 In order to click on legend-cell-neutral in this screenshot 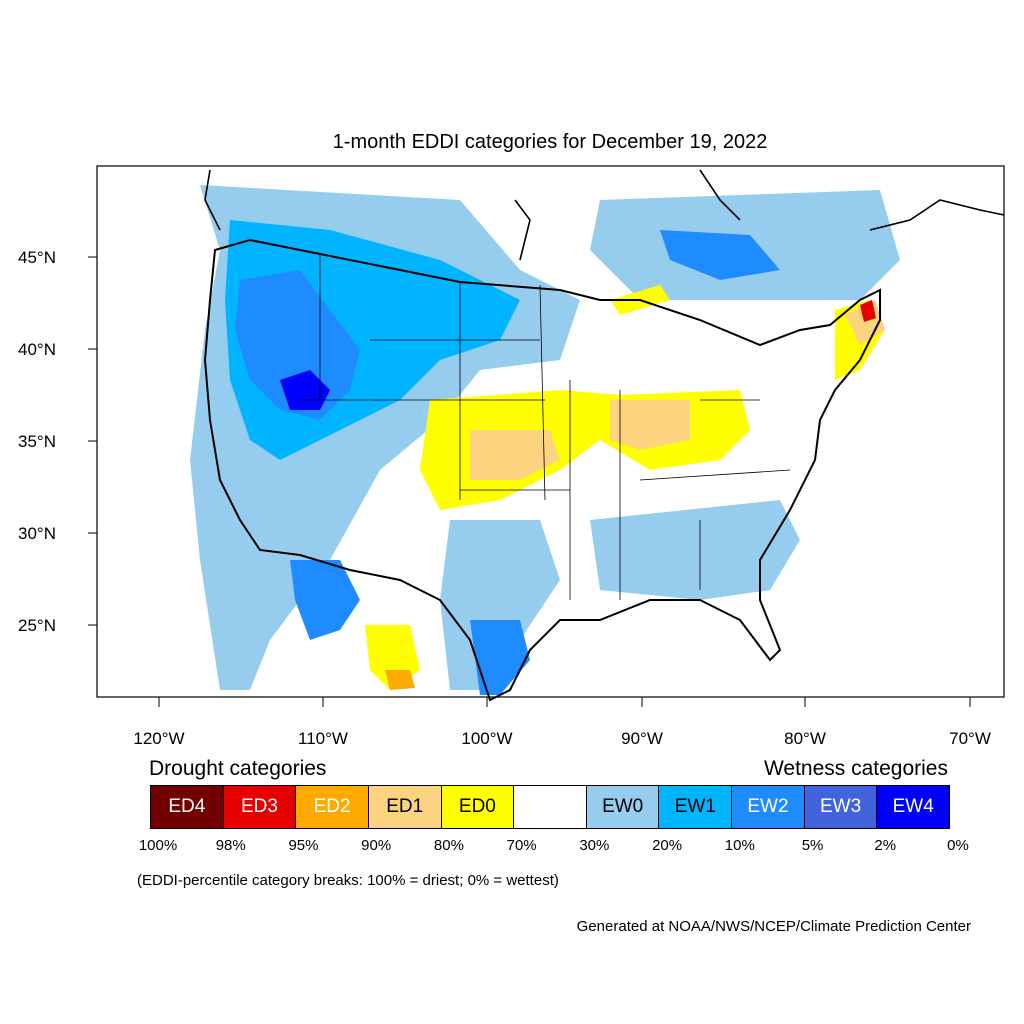, I will do `click(550, 807)`.